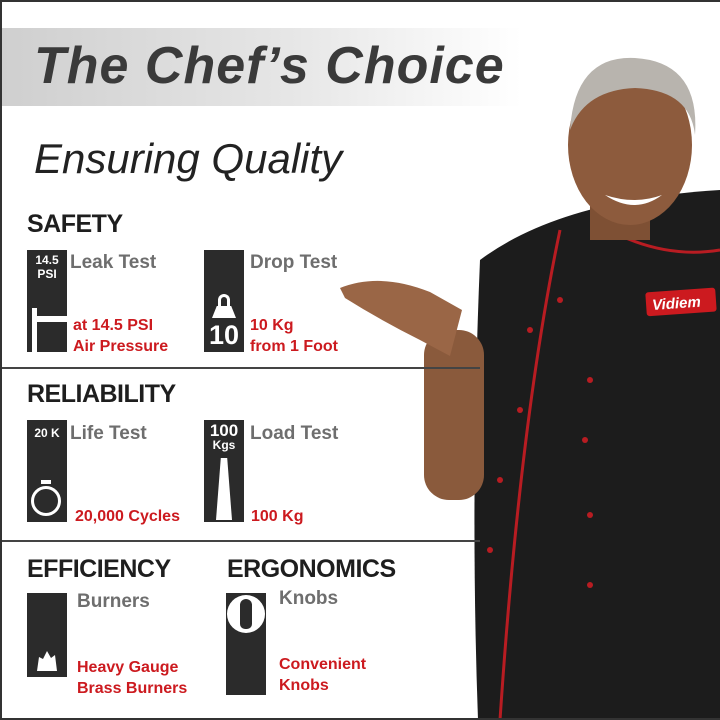 Image resolution: width=720 pixels, height=720 pixels. I want to click on knobs-detail: Convenient Knobs, so click(323, 675).